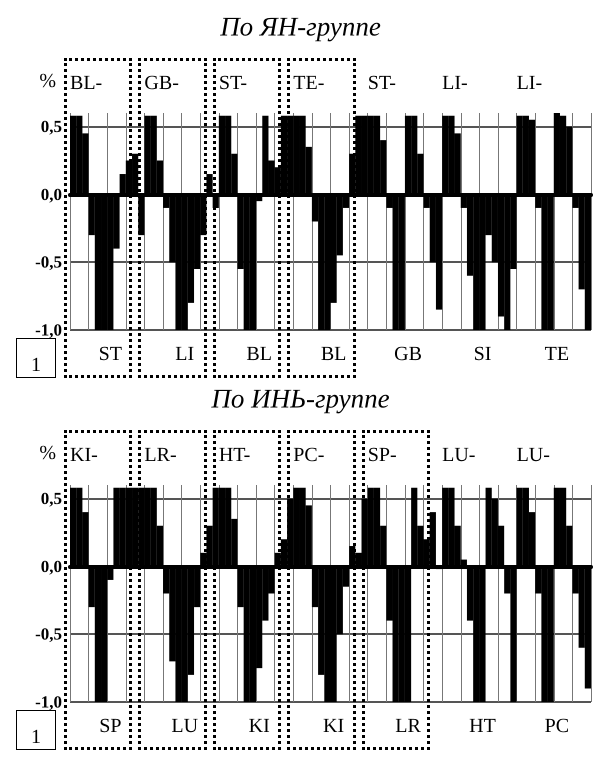  I want to click on text: BL-, so click(86, 83).